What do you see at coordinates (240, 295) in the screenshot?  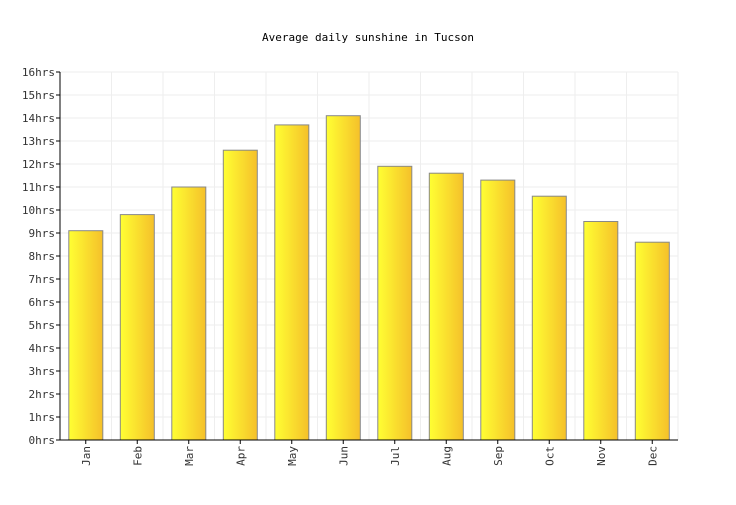 I see `bar-apr` at bounding box center [240, 295].